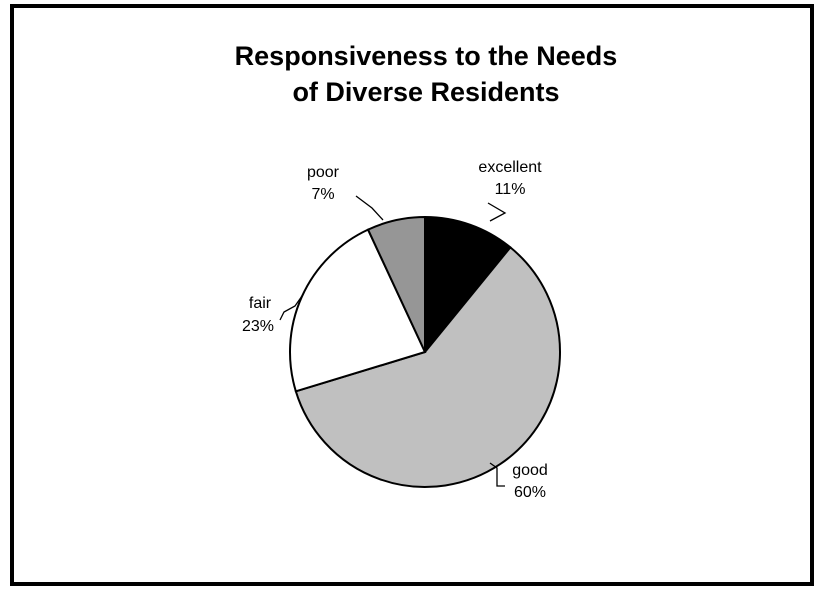  What do you see at coordinates (322, 194) in the screenshot?
I see `slice-value-poor: 7%` at bounding box center [322, 194].